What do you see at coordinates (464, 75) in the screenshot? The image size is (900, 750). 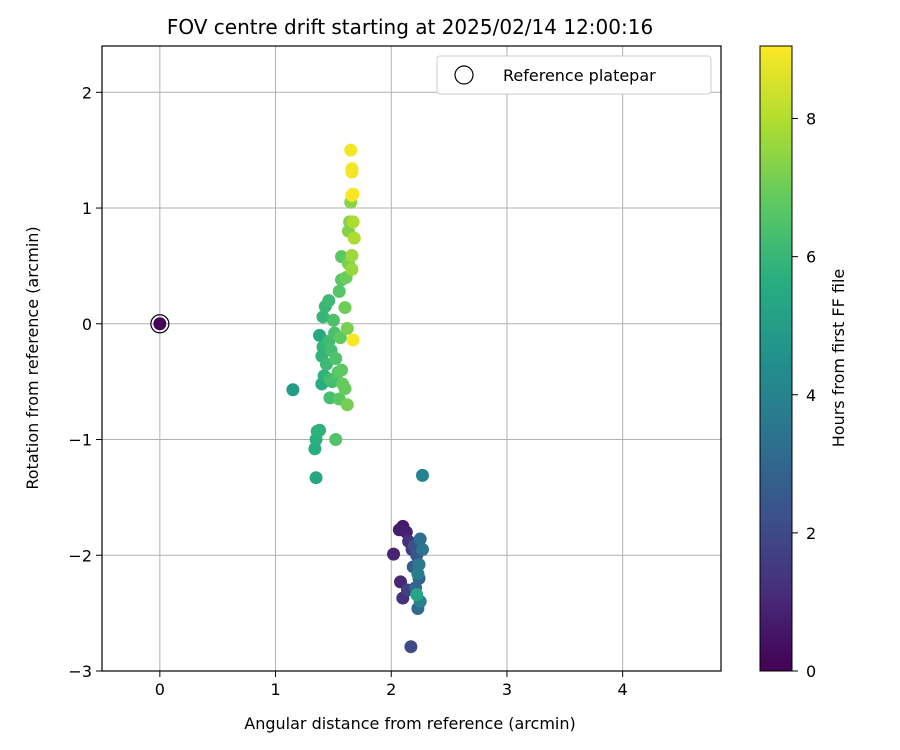 I see `legend-marker` at bounding box center [464, 75].